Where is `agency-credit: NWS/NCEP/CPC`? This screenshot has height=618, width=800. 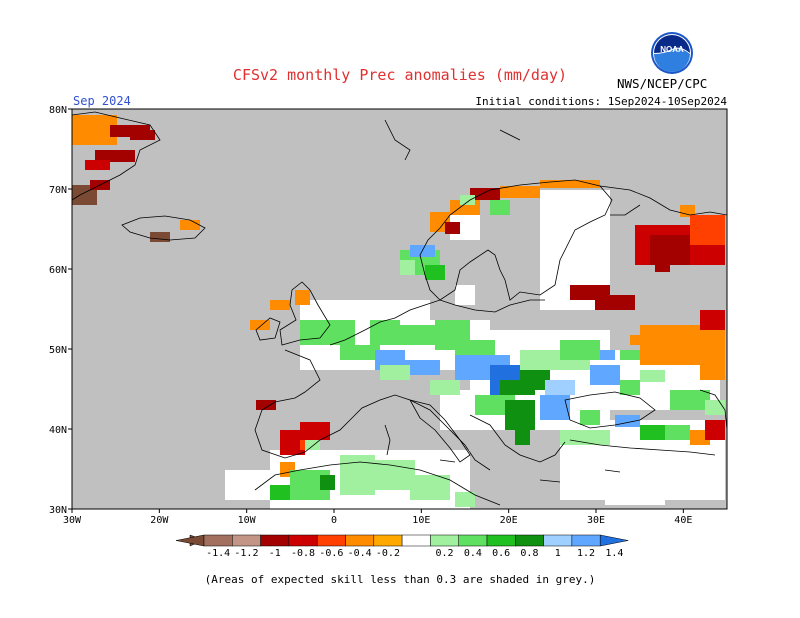 agency-credit: NWS/NCEP/CPC is located at coordinates (662, 83).